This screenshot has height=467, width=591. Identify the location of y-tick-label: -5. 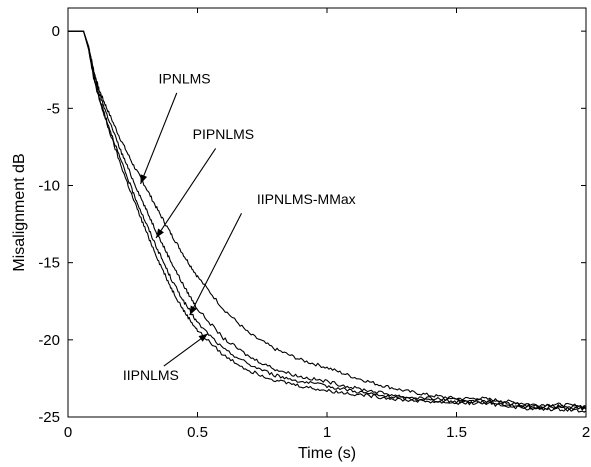
(53, 108).